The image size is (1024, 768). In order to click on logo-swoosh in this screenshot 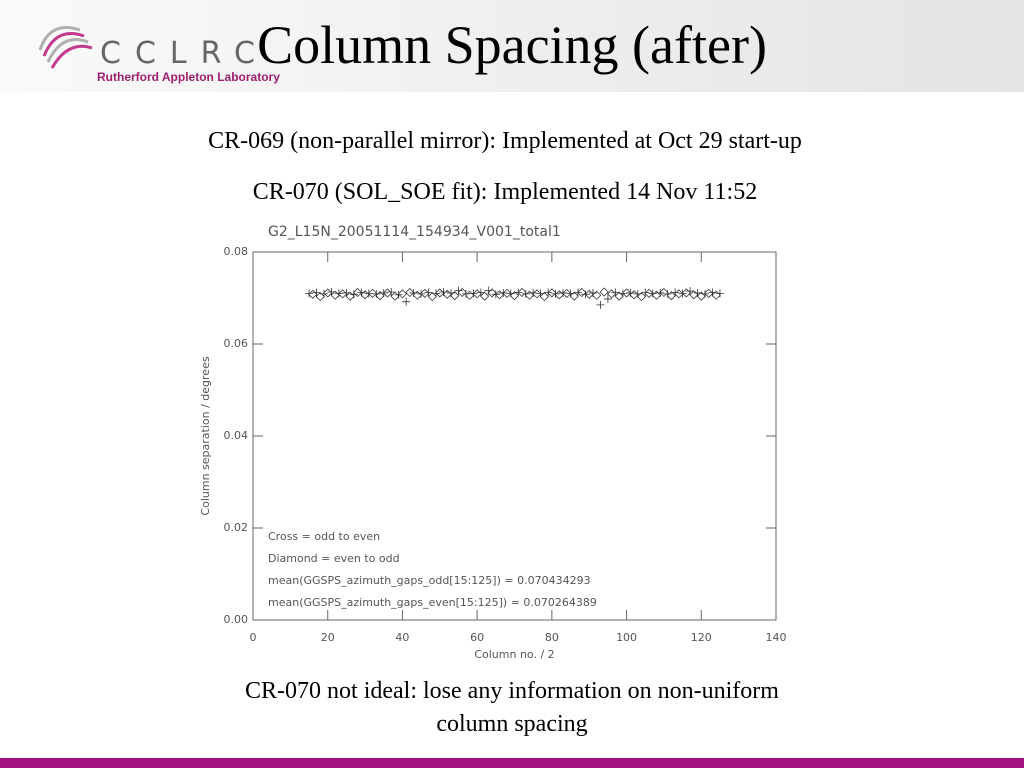, I will do `click(65, 47)`.